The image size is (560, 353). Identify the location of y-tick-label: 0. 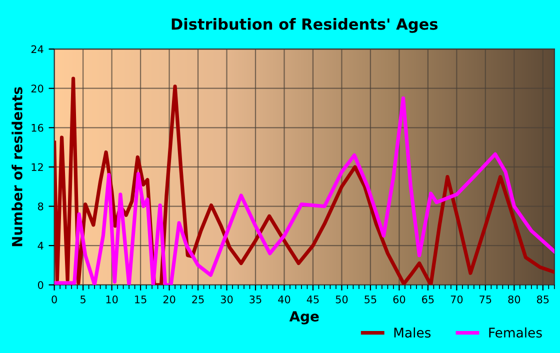
(41, 285).